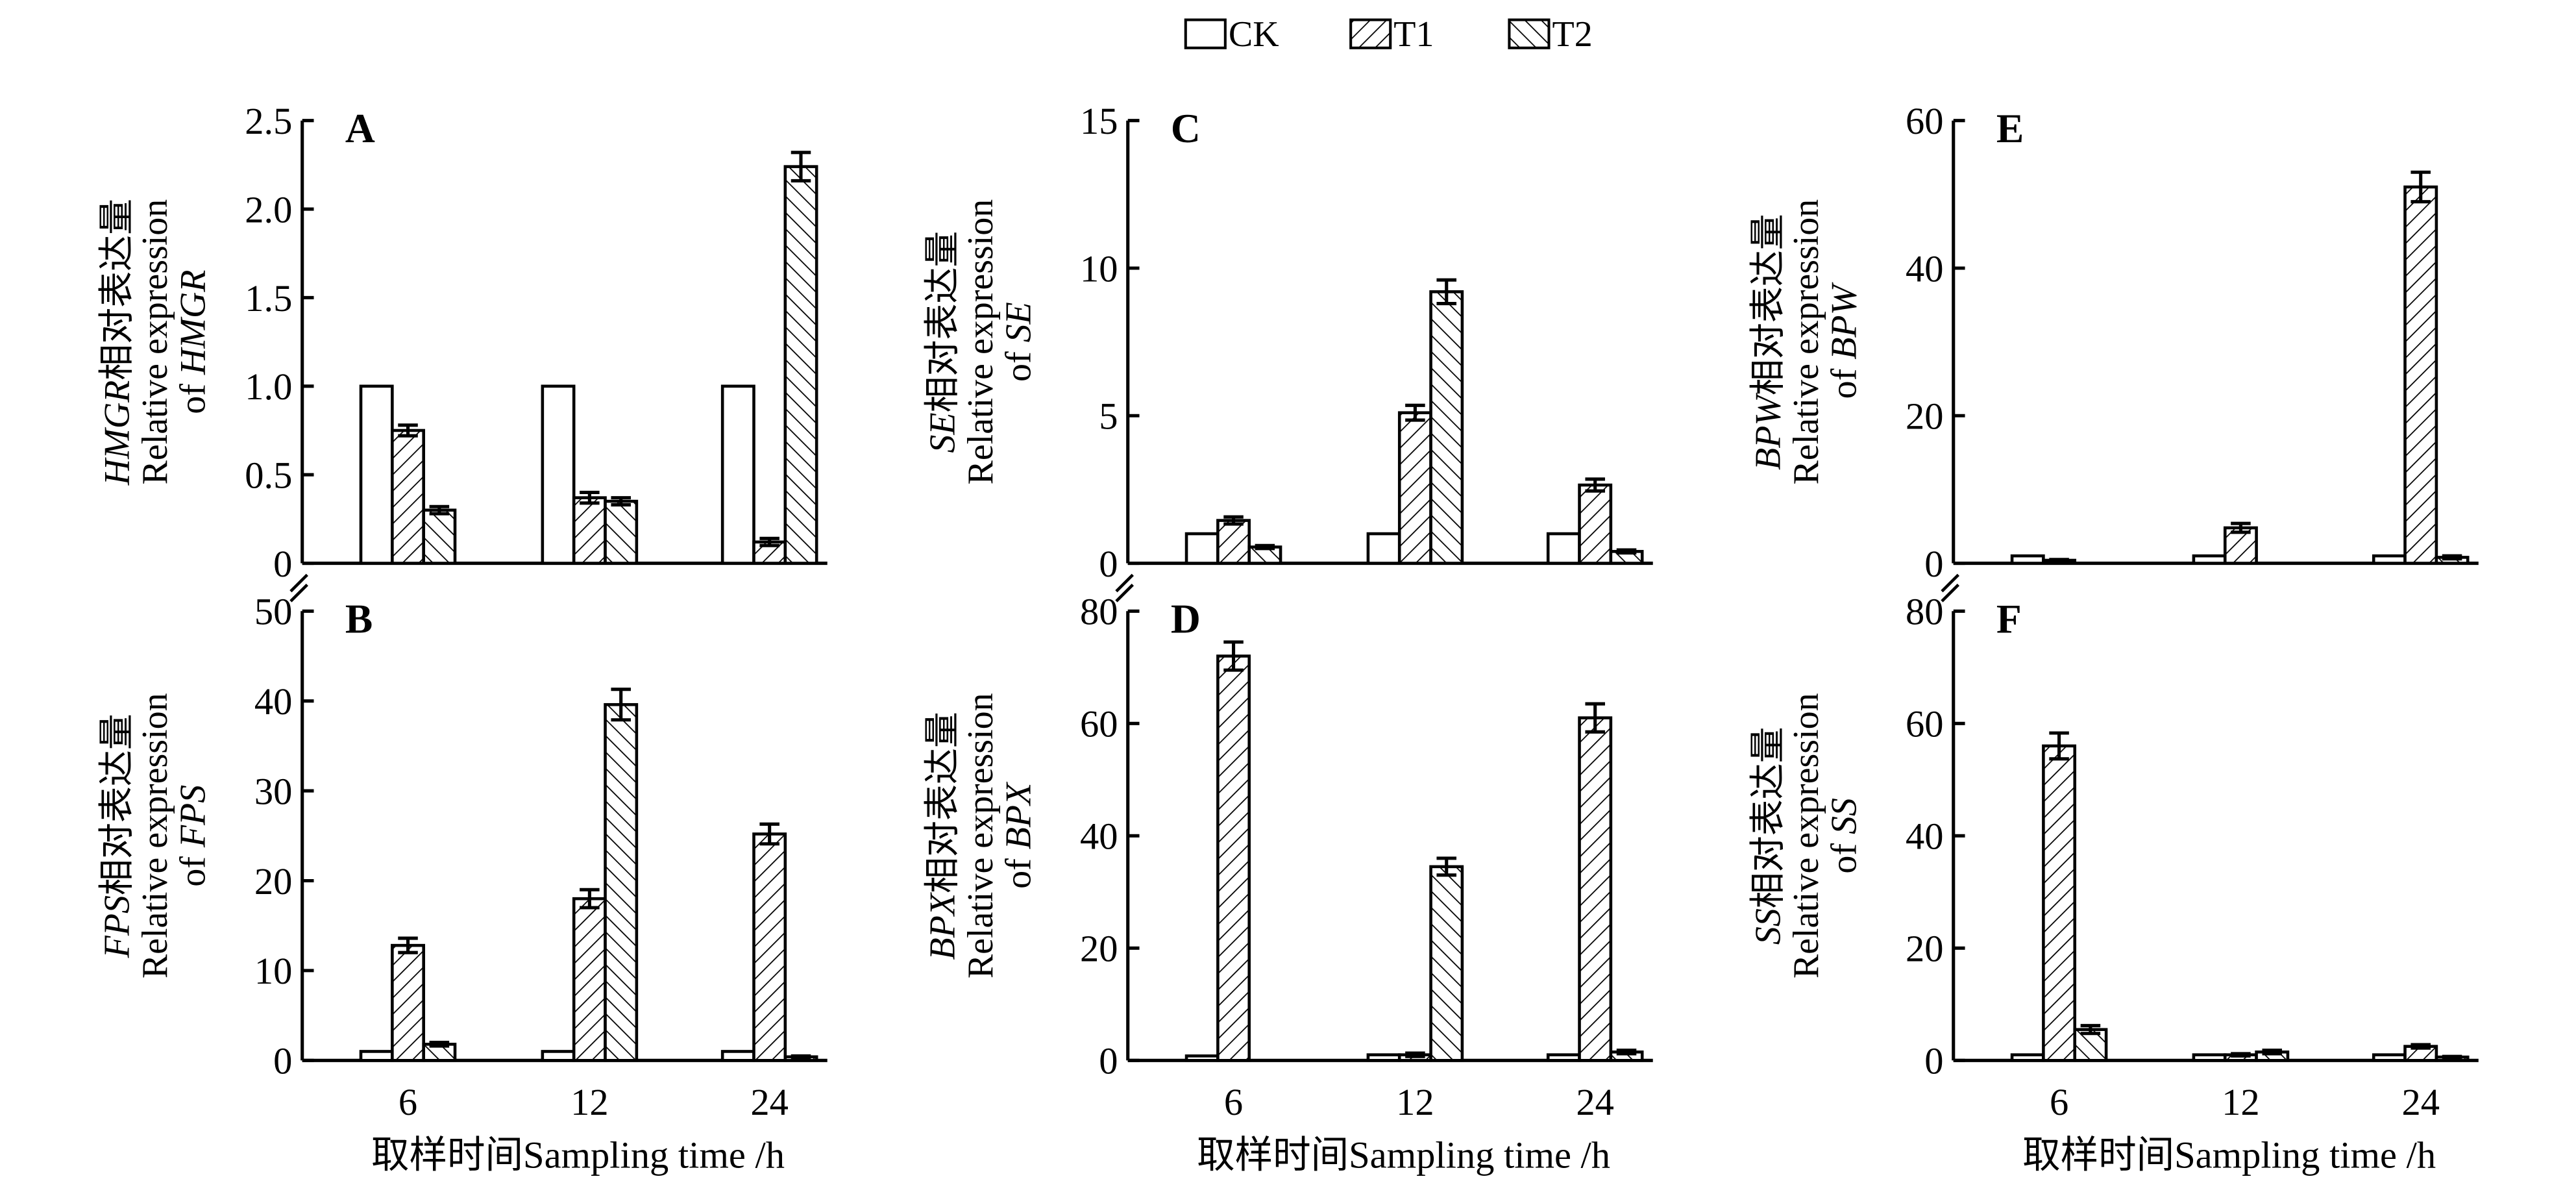 This screenshot has height=1181, width=2576. I want to click on y-tick-label: 2.5, so click(268, 121).